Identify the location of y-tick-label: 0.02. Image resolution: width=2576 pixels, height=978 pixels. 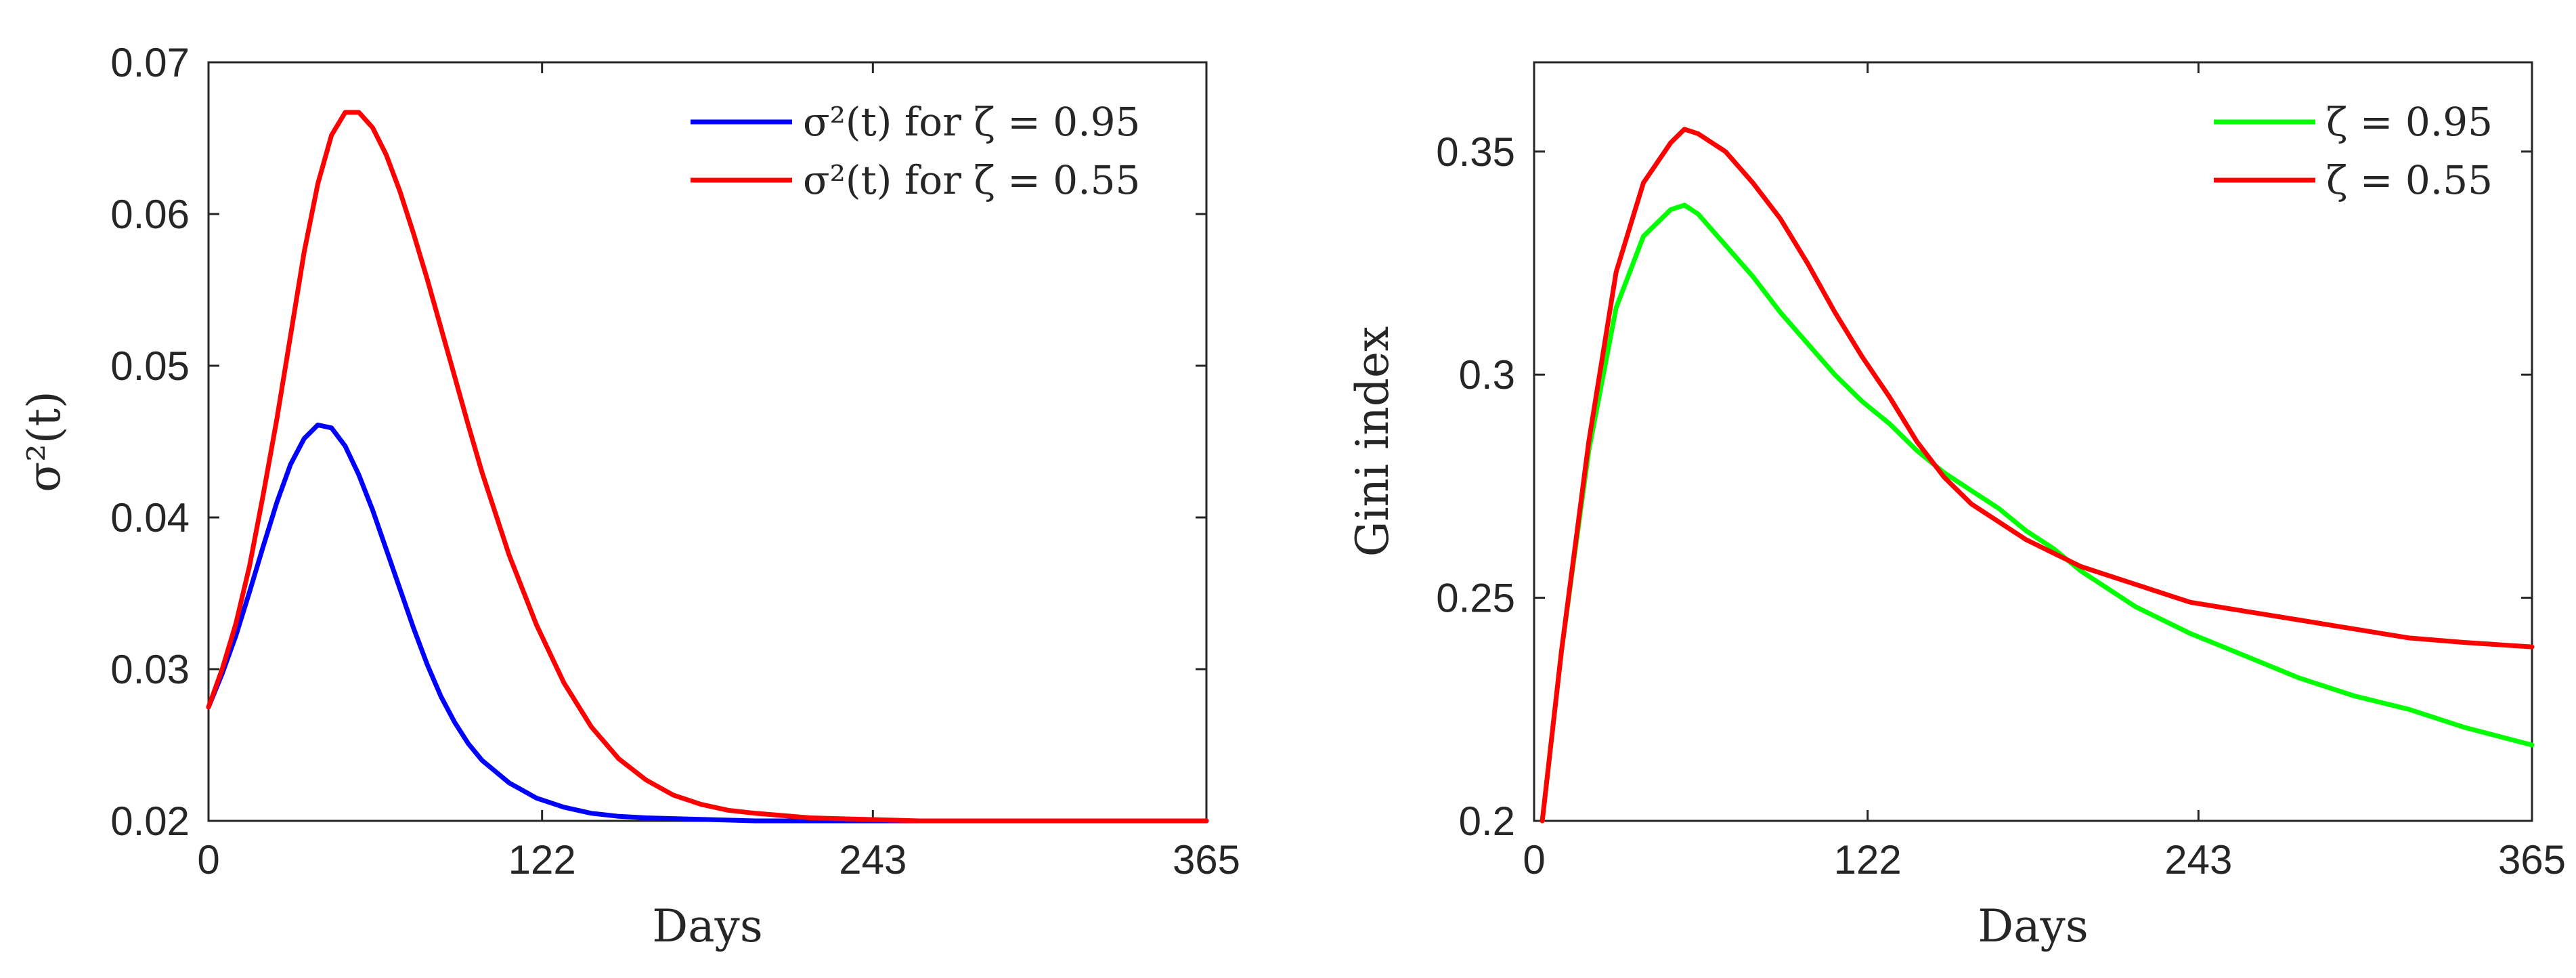
(150, 821).